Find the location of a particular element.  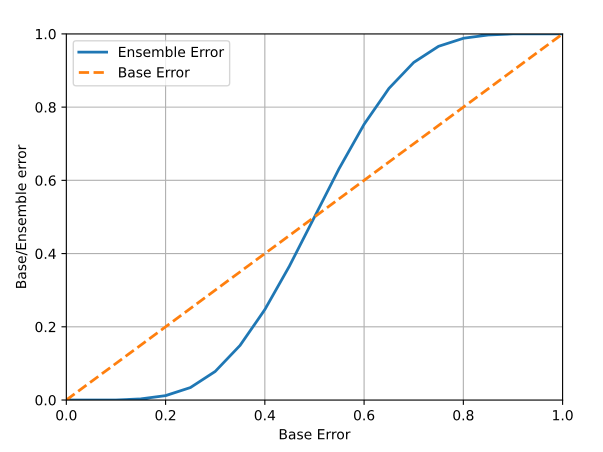

y-tick-label: 0.0 is located at coordinates (45, 400).